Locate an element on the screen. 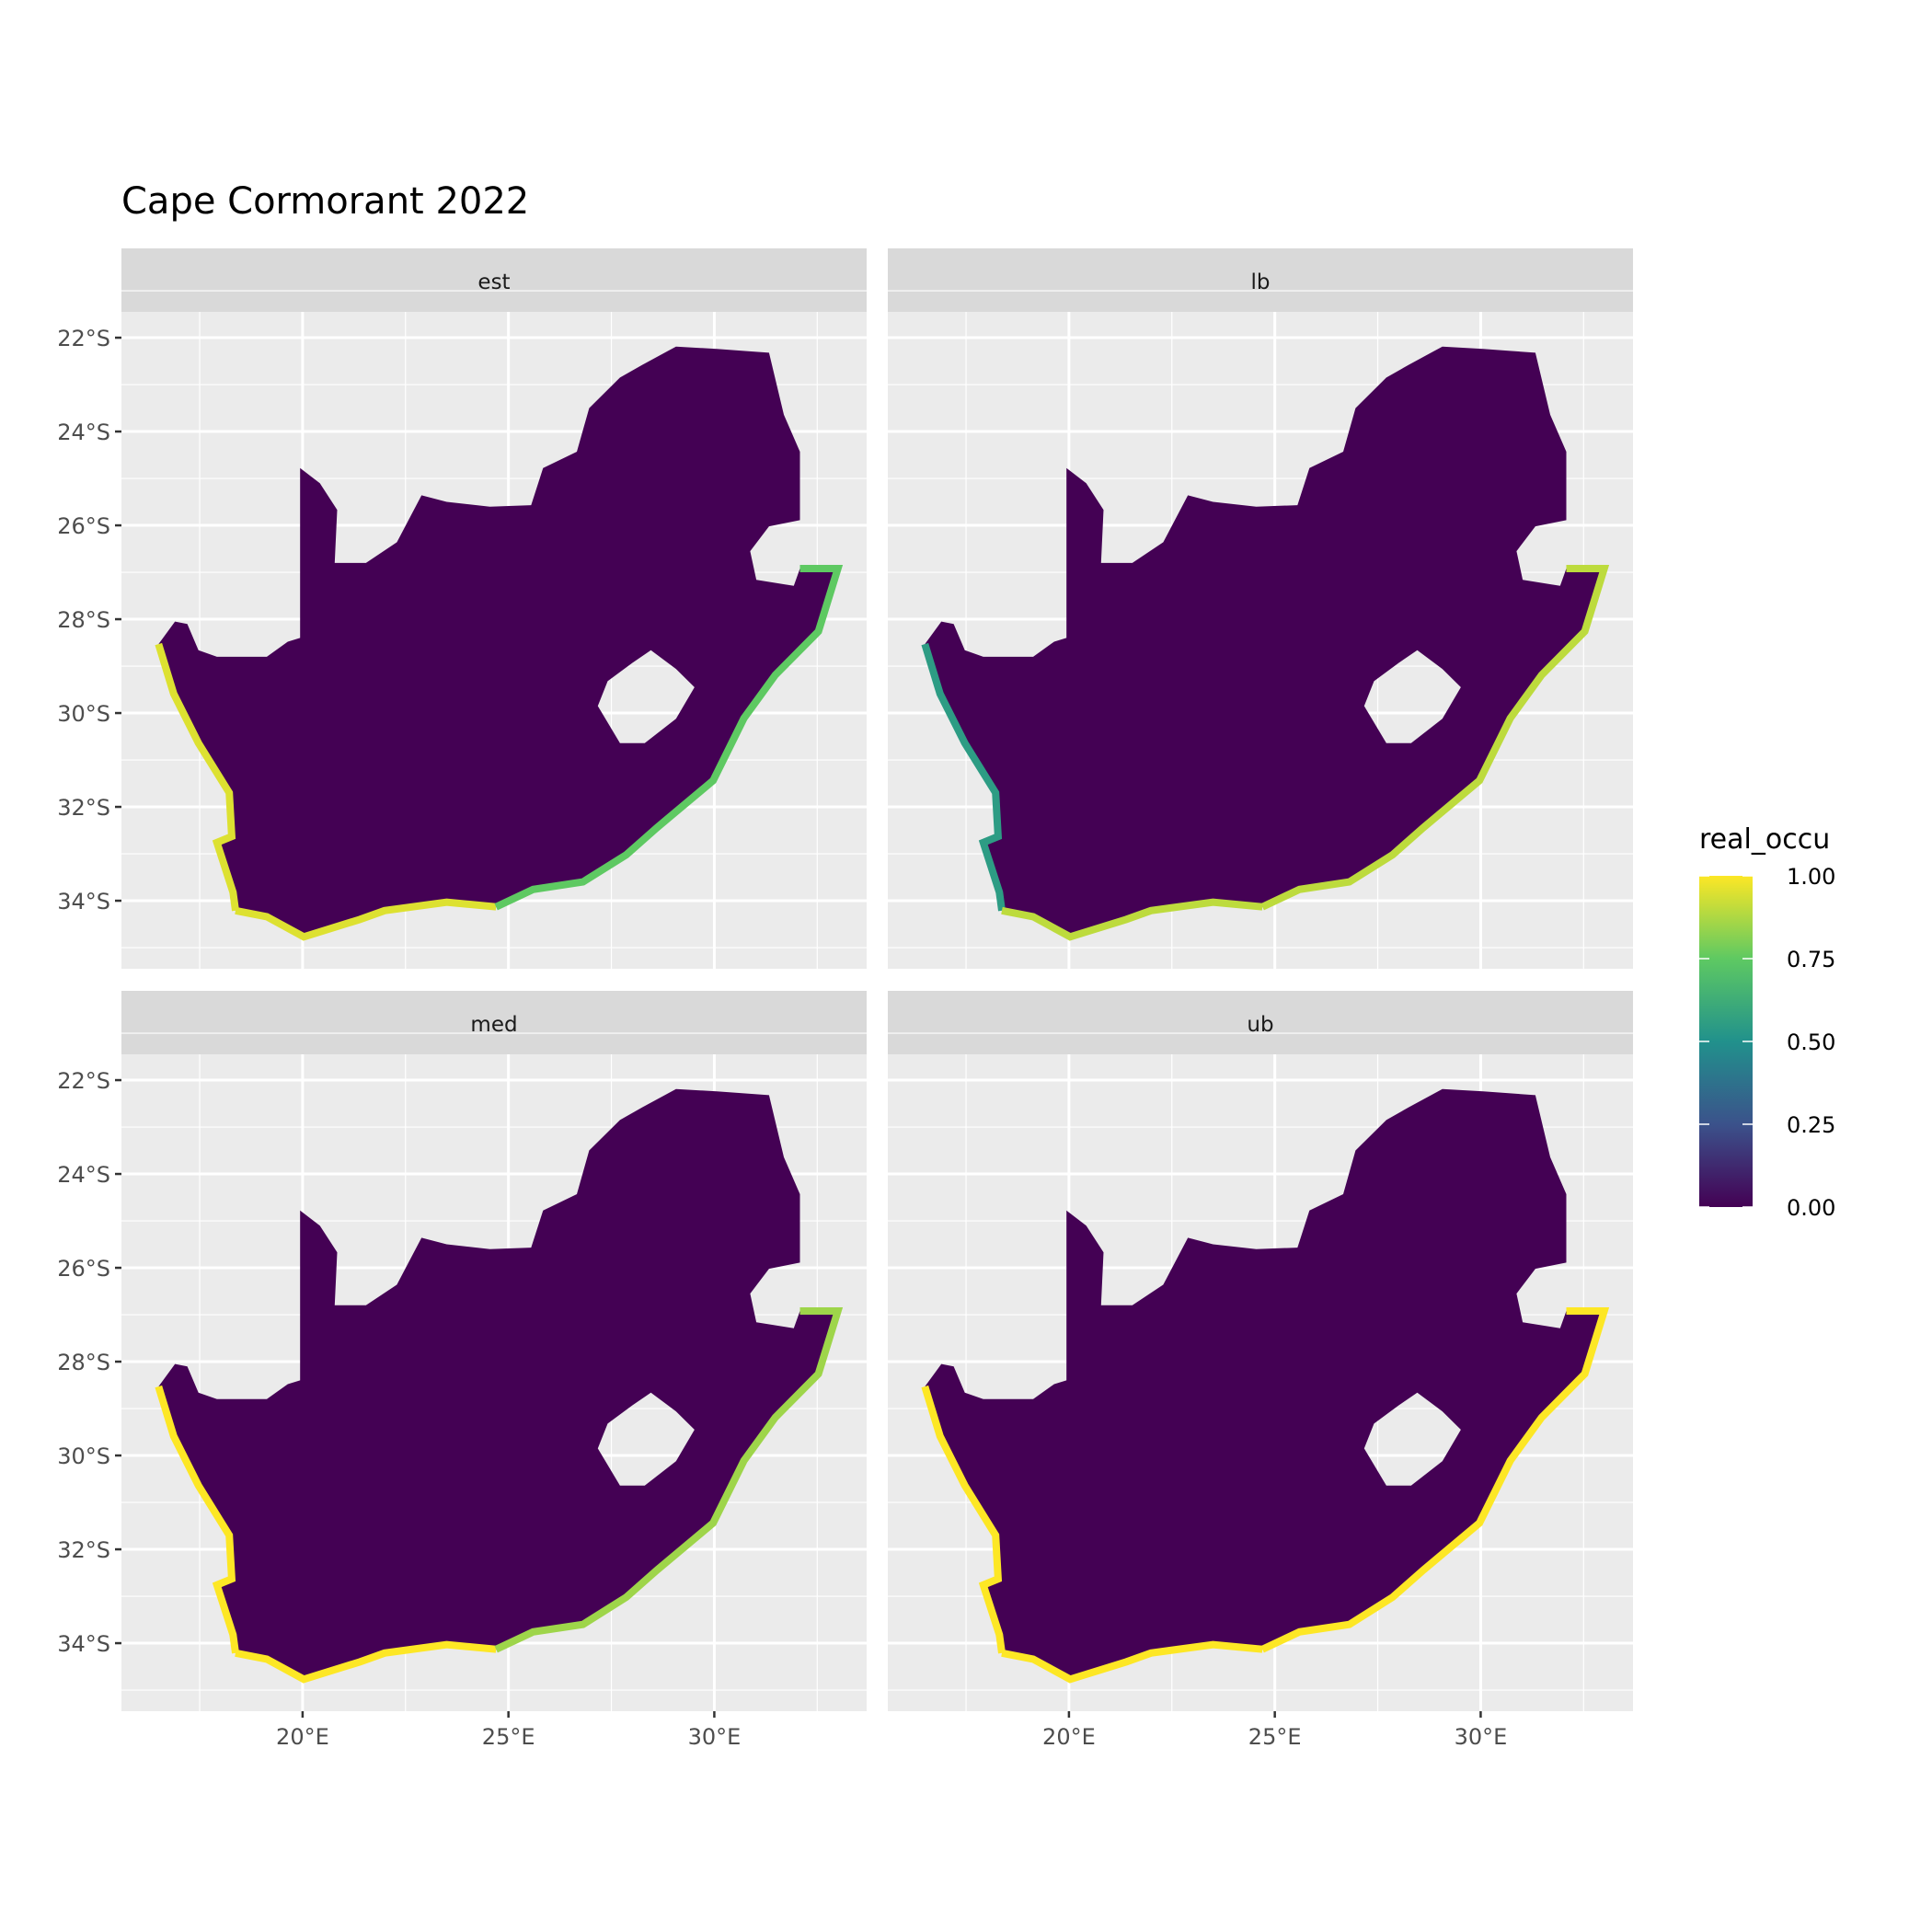 Image resolution: width=1932 pixels, height=1932 pixels. legend: real_occu 1.00 0.75 0.50 0.25 0.00 is located at coordinates (1767, 1022).